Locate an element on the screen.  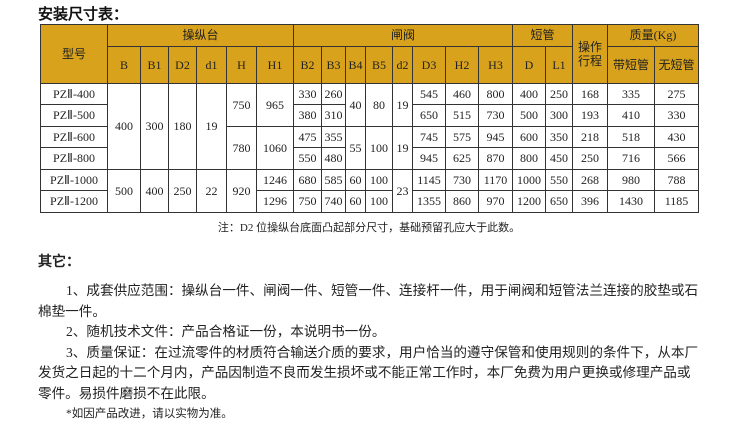
value-cell: 180 is located at coordinates (182, 126).